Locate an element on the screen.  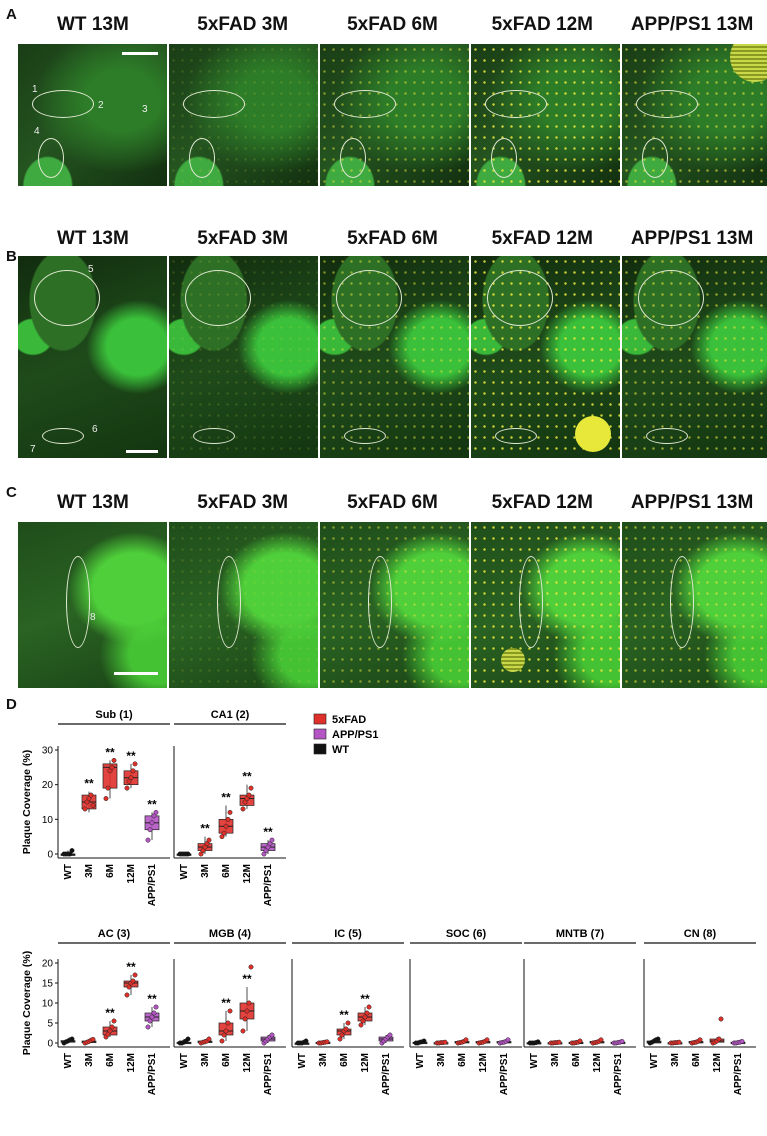
micrograph-c-12m is located at coordinates (545, 605).